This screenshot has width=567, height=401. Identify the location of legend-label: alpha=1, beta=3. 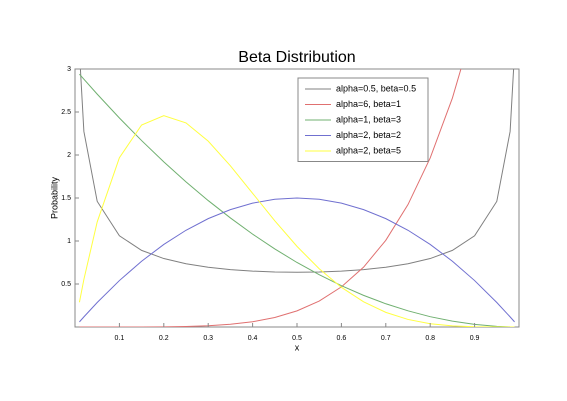
(368, 119).